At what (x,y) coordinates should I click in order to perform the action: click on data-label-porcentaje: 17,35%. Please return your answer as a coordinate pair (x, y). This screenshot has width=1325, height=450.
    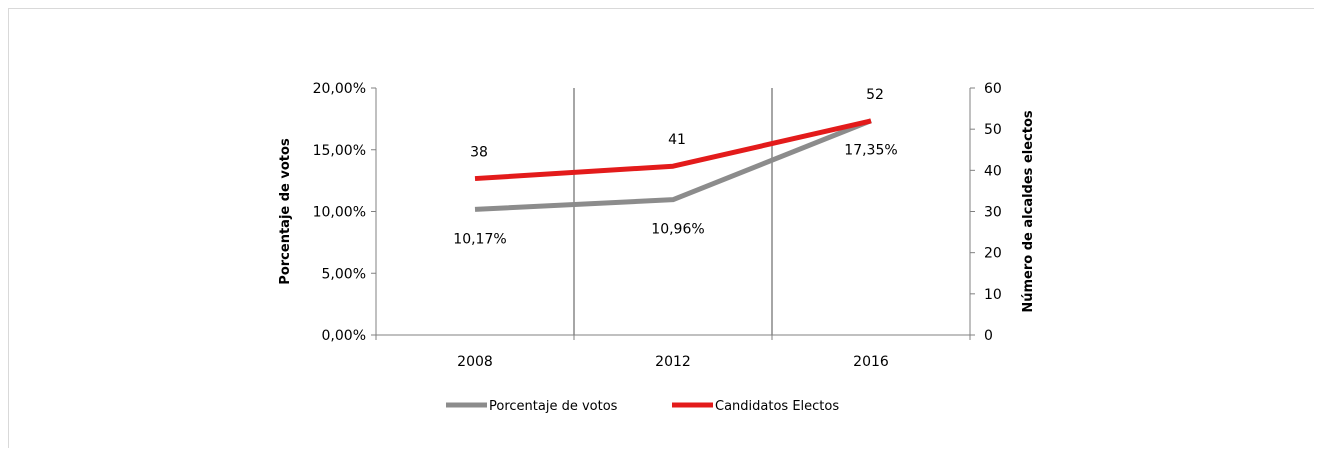
    Looking at the image, I should click on (870, 151).